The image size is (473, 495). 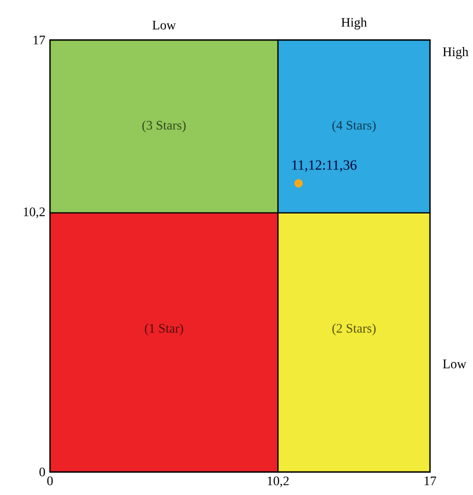 What do you see at coordinates (164, 330) in the screenshot?
I see `annotation: (1 Star)` at bounding box center [164, 330].